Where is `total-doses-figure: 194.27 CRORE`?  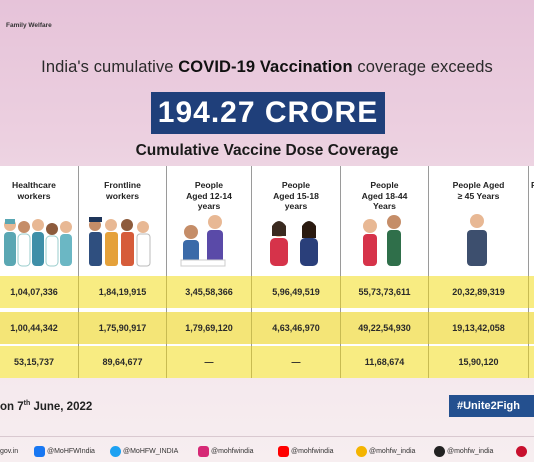 total-doses-figure: 194.27 CRORE is located at coordinates (268, 113).